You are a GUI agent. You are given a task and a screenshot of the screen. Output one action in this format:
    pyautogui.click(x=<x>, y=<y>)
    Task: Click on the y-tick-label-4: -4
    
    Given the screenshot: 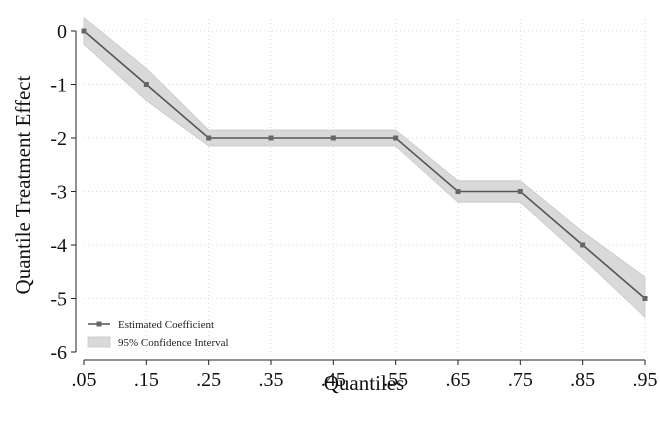 What is the action you would take?
    pyautogui.click(x=58, y=246)
    